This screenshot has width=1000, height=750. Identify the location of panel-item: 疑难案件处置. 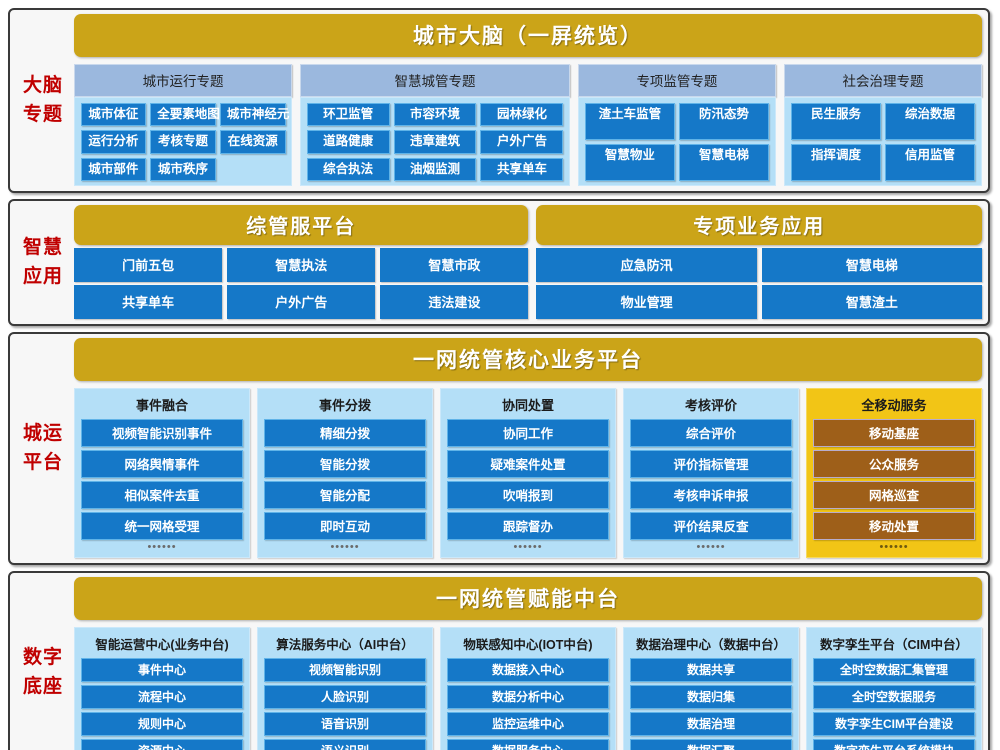
(528, 464).